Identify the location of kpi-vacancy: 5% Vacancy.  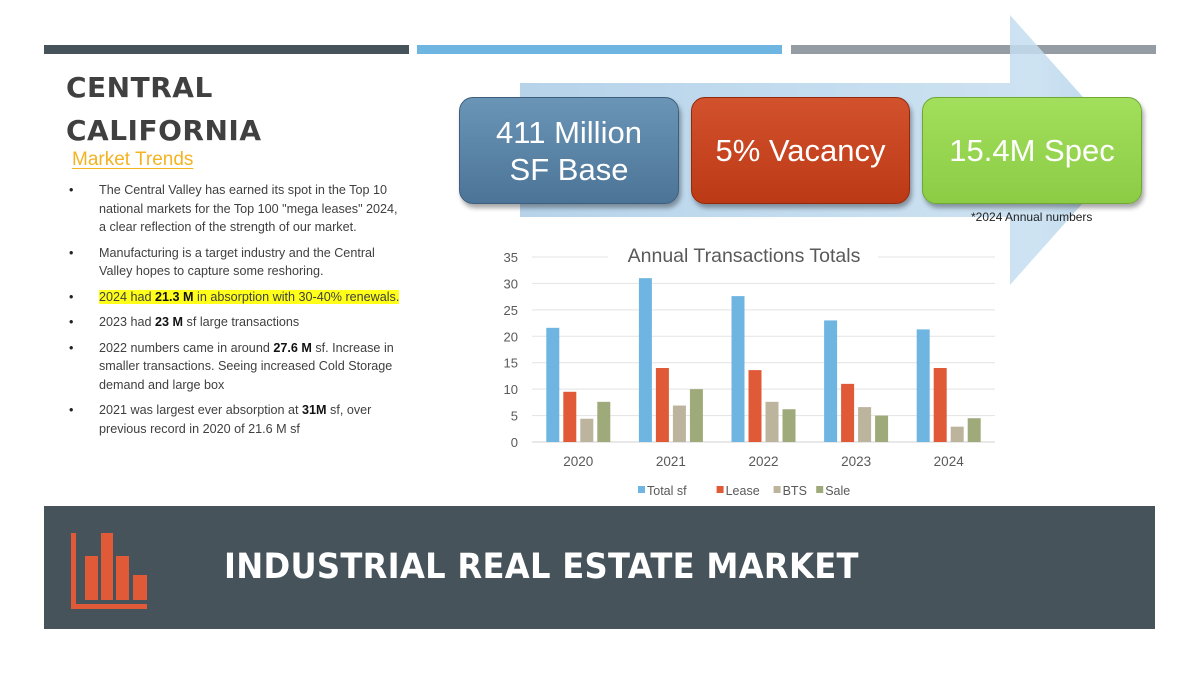
(800, 150).